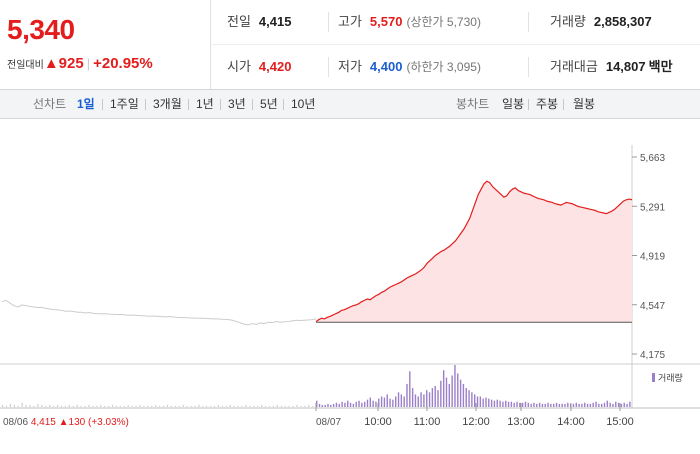 This screenshot has height=454, width=700. Describe the element at coordinates (86, 104) in the screenshot. I see `tab-1day: 1일` at that location.